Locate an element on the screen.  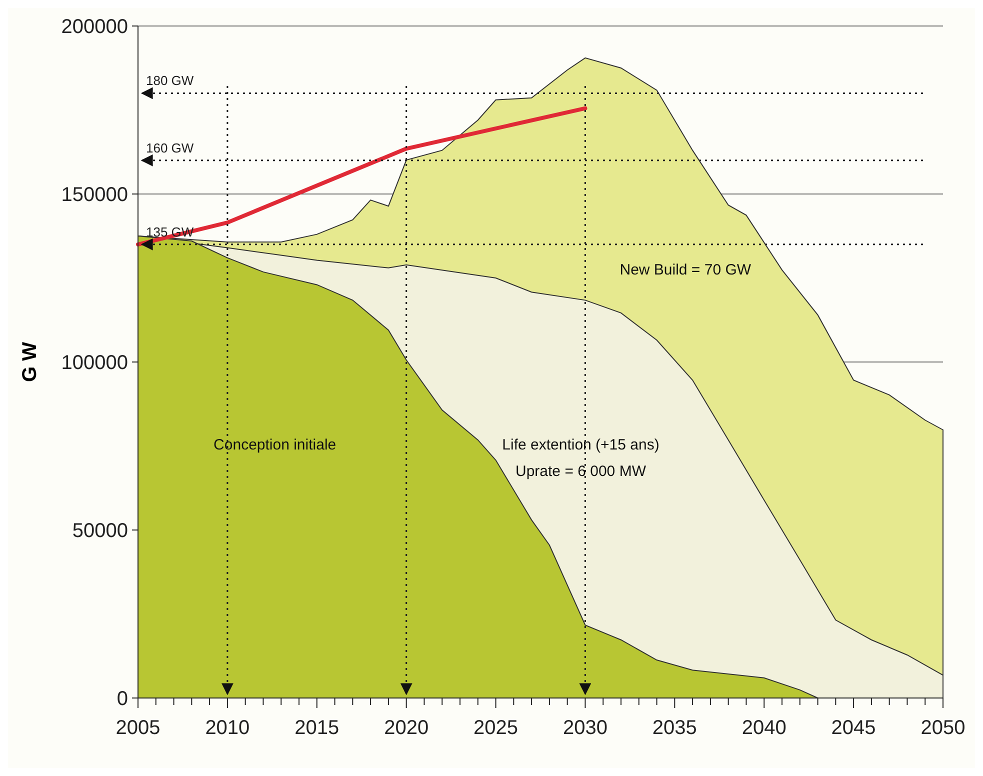
line-series is located at coordinates (362, 176).